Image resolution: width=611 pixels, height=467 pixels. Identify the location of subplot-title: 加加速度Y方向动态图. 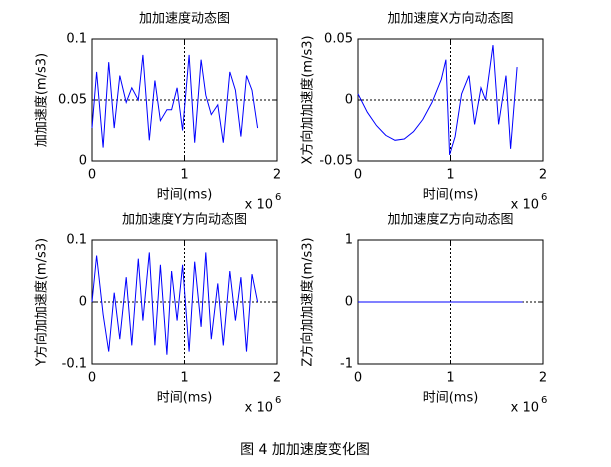
(184, 220).